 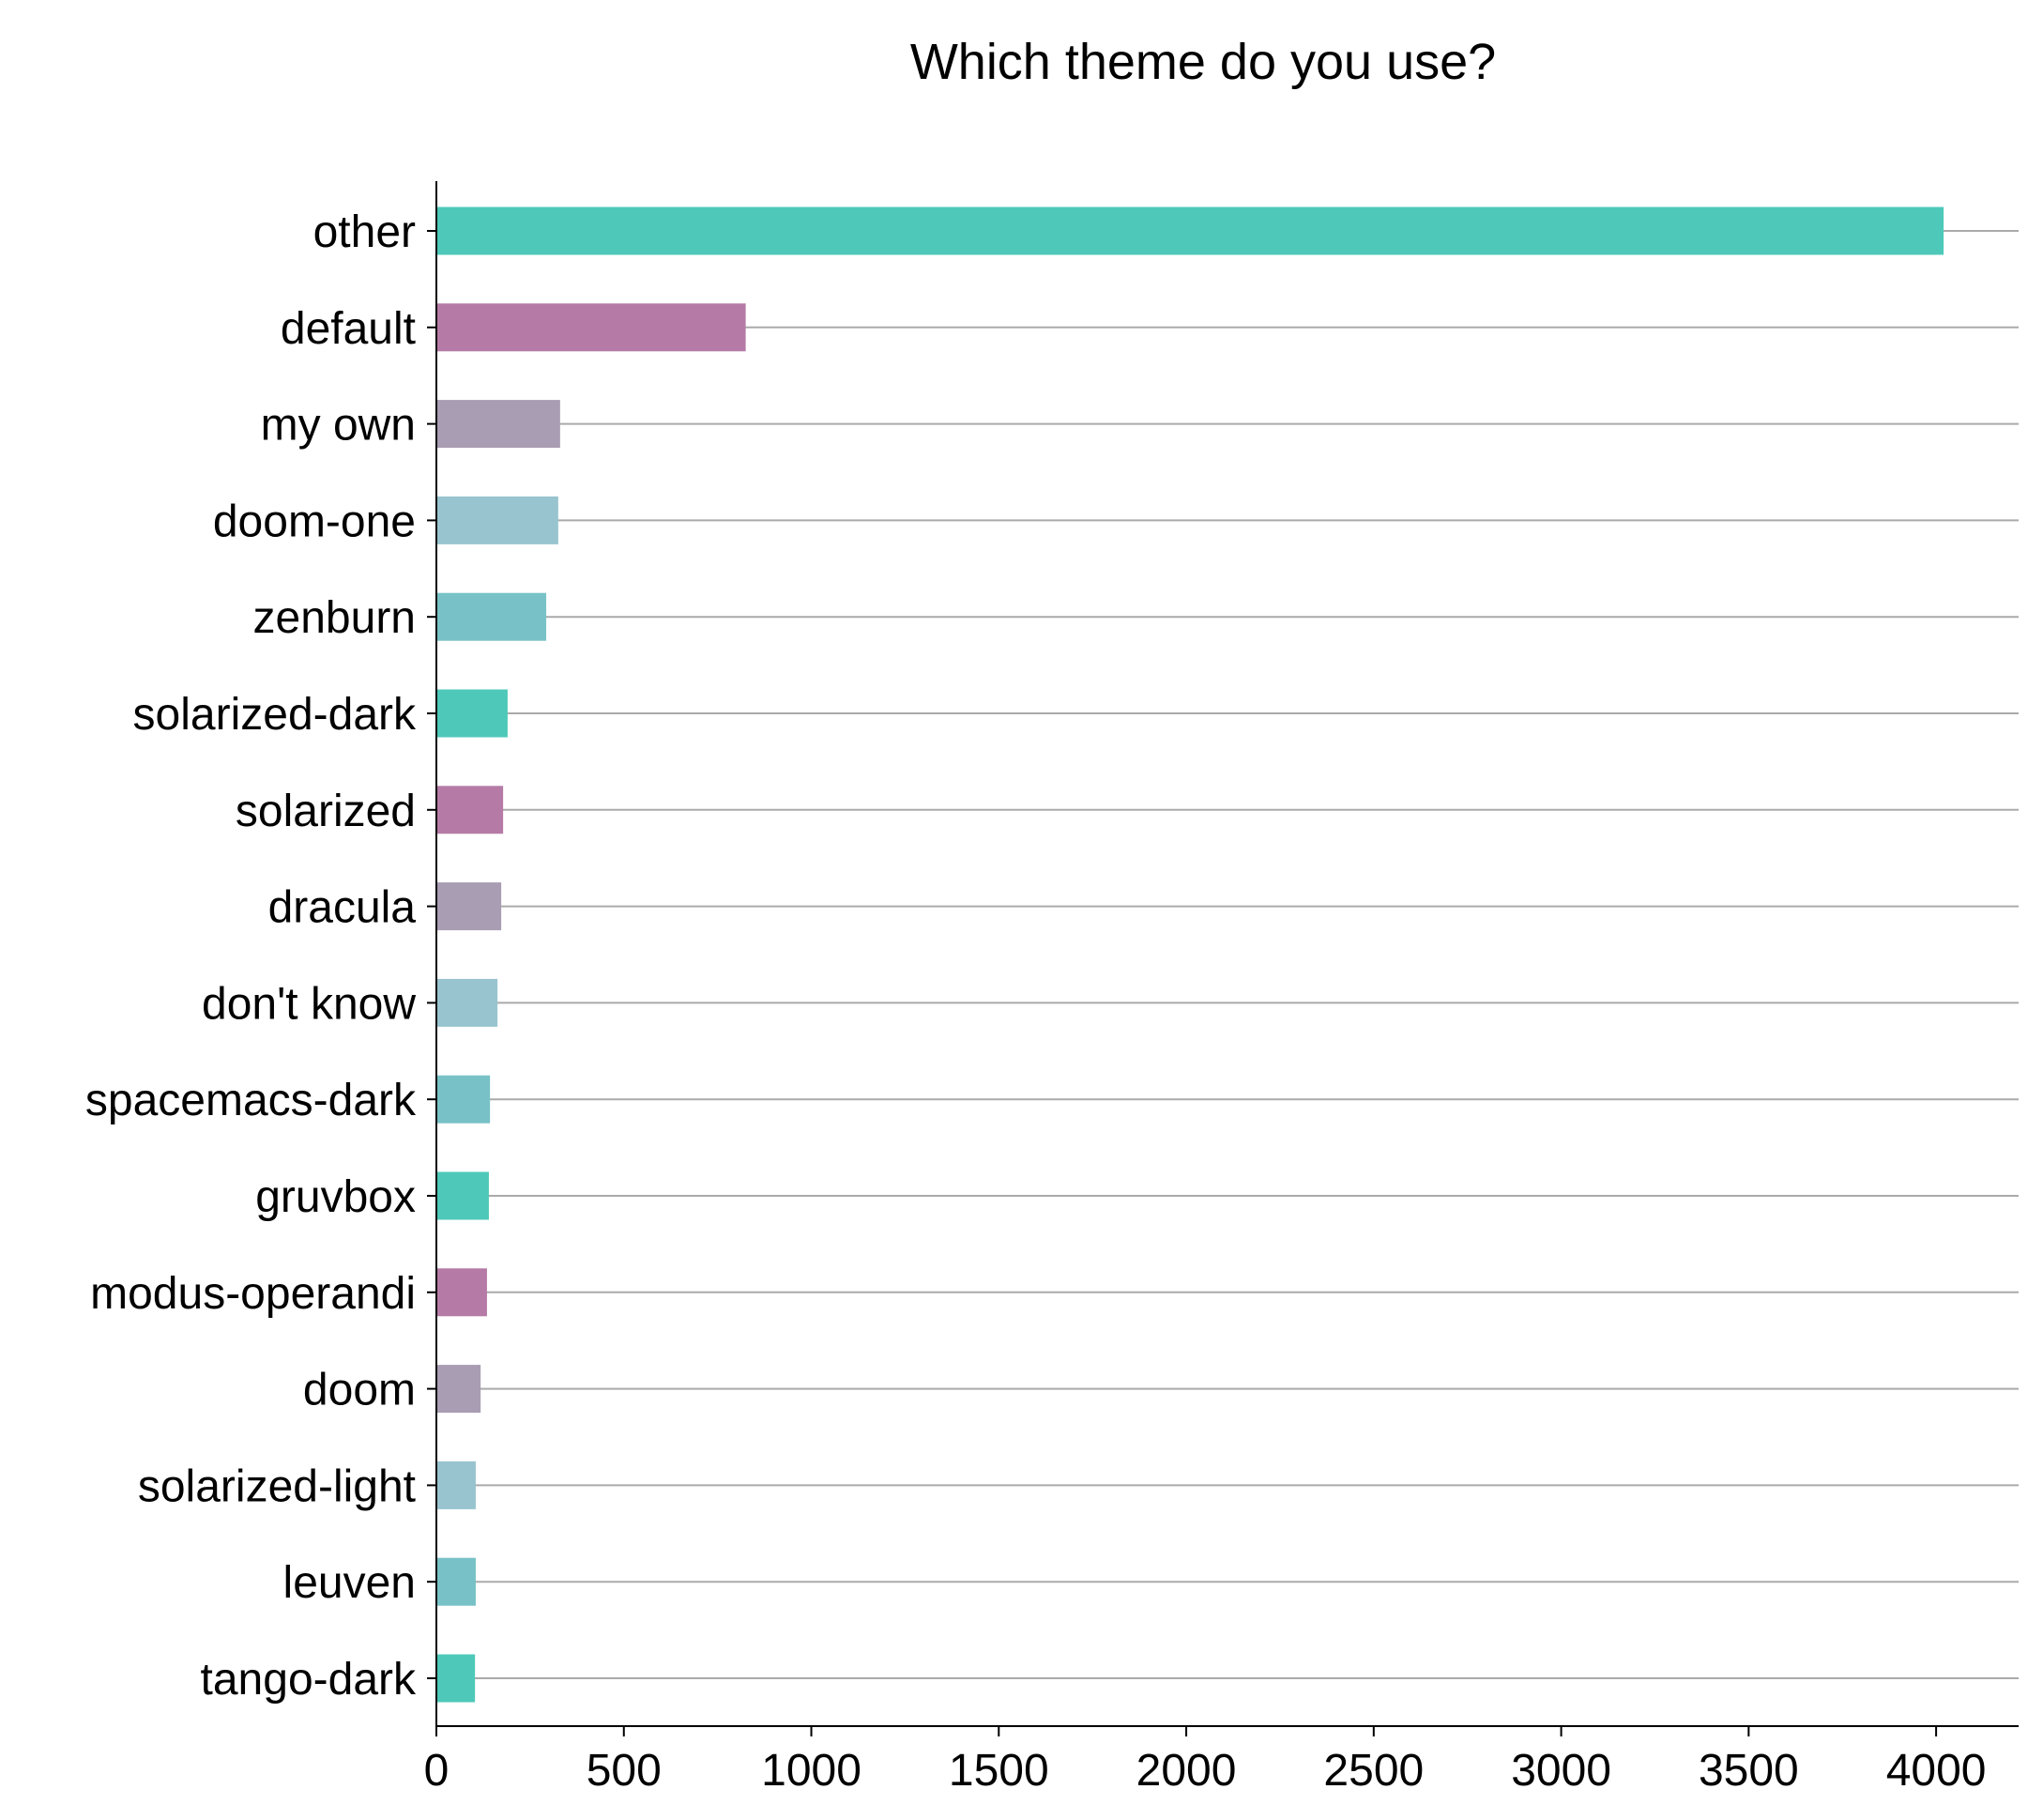 I want to click on category-label-don-t-know: don't know, so click(x=309, y=1004).